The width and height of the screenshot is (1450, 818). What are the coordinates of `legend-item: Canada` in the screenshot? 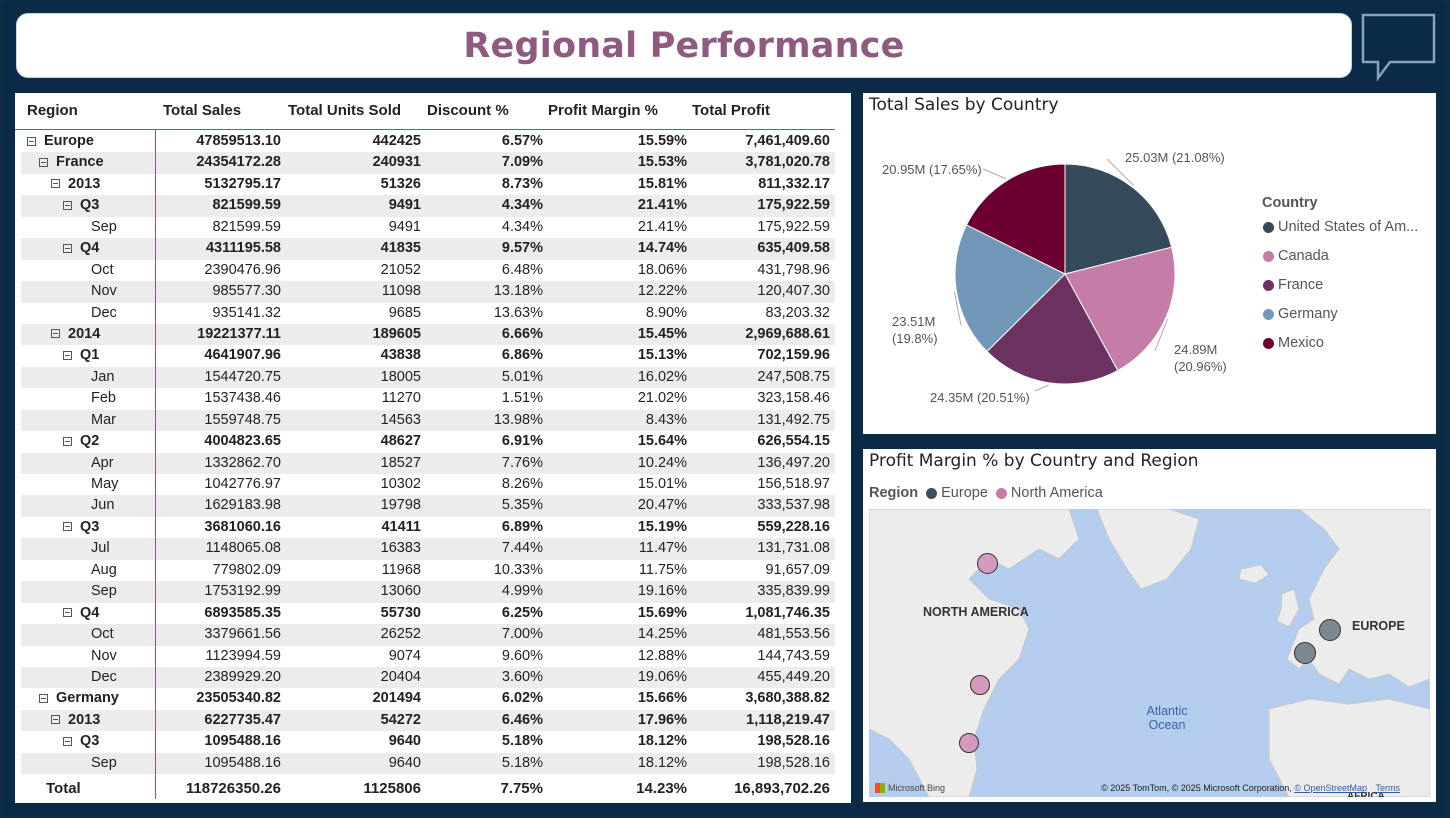 It's located at (1296, 256).